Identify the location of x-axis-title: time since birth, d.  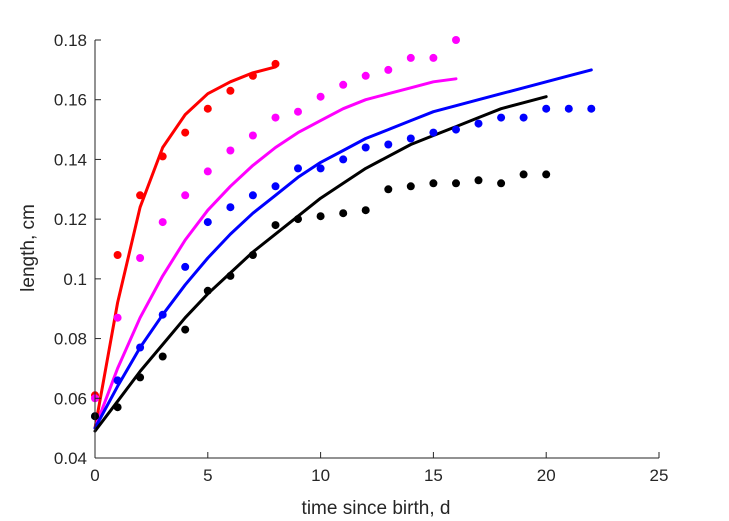
(376, 508).